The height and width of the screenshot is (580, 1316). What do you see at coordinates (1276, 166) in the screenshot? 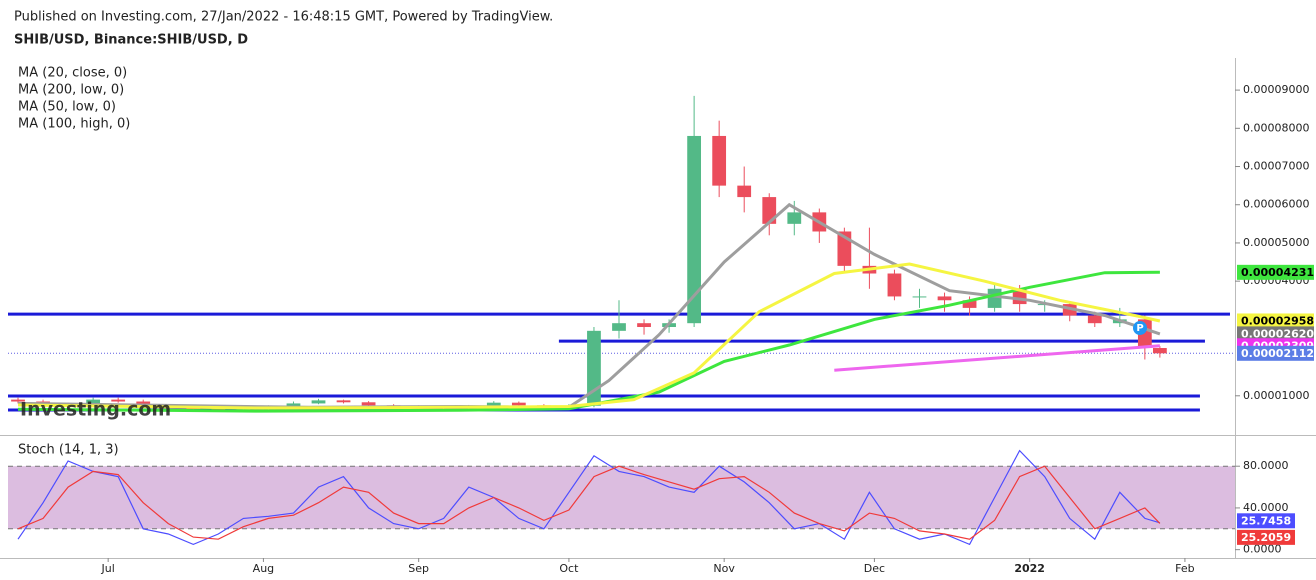
I see `y-tick-label: 0.00007000` at bounding box center [1276, 166].